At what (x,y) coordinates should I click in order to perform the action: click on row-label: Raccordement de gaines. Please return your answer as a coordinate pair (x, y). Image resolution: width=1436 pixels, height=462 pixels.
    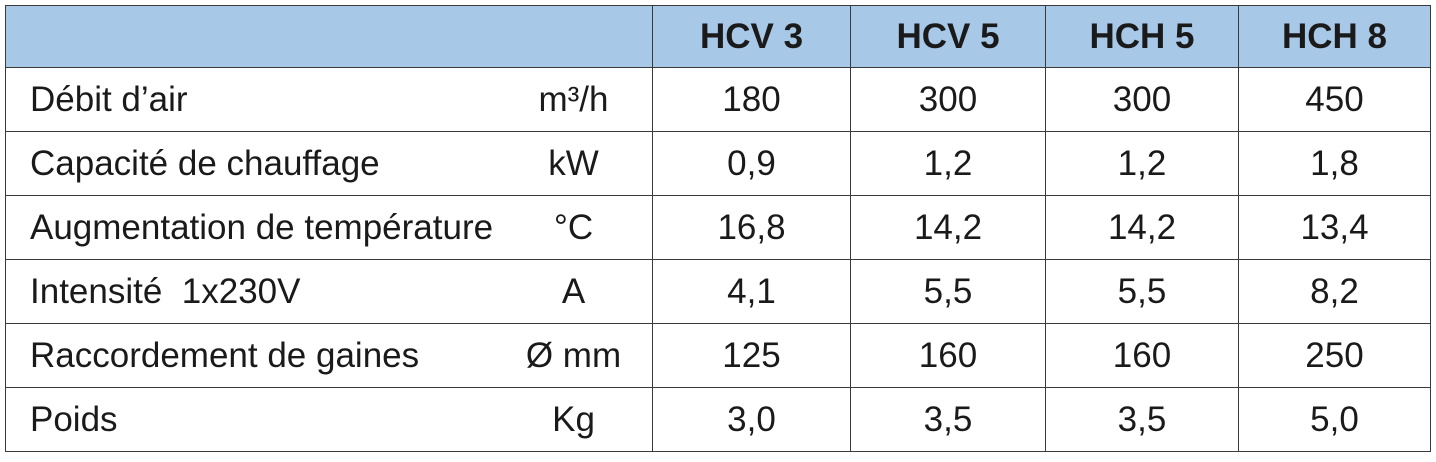
    Looking at the image, I should click on (225, 355).